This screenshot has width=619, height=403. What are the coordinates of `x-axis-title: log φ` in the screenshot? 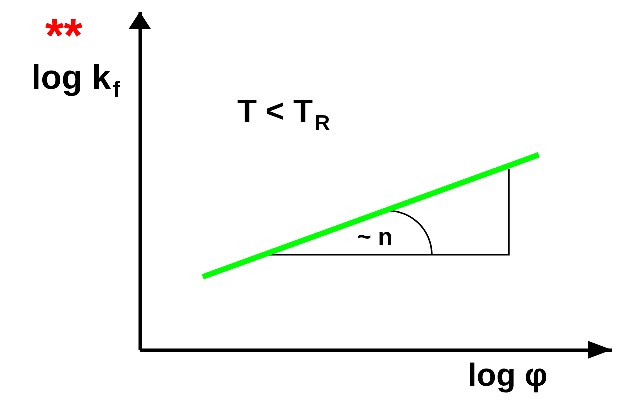 It's located at (508, 375).